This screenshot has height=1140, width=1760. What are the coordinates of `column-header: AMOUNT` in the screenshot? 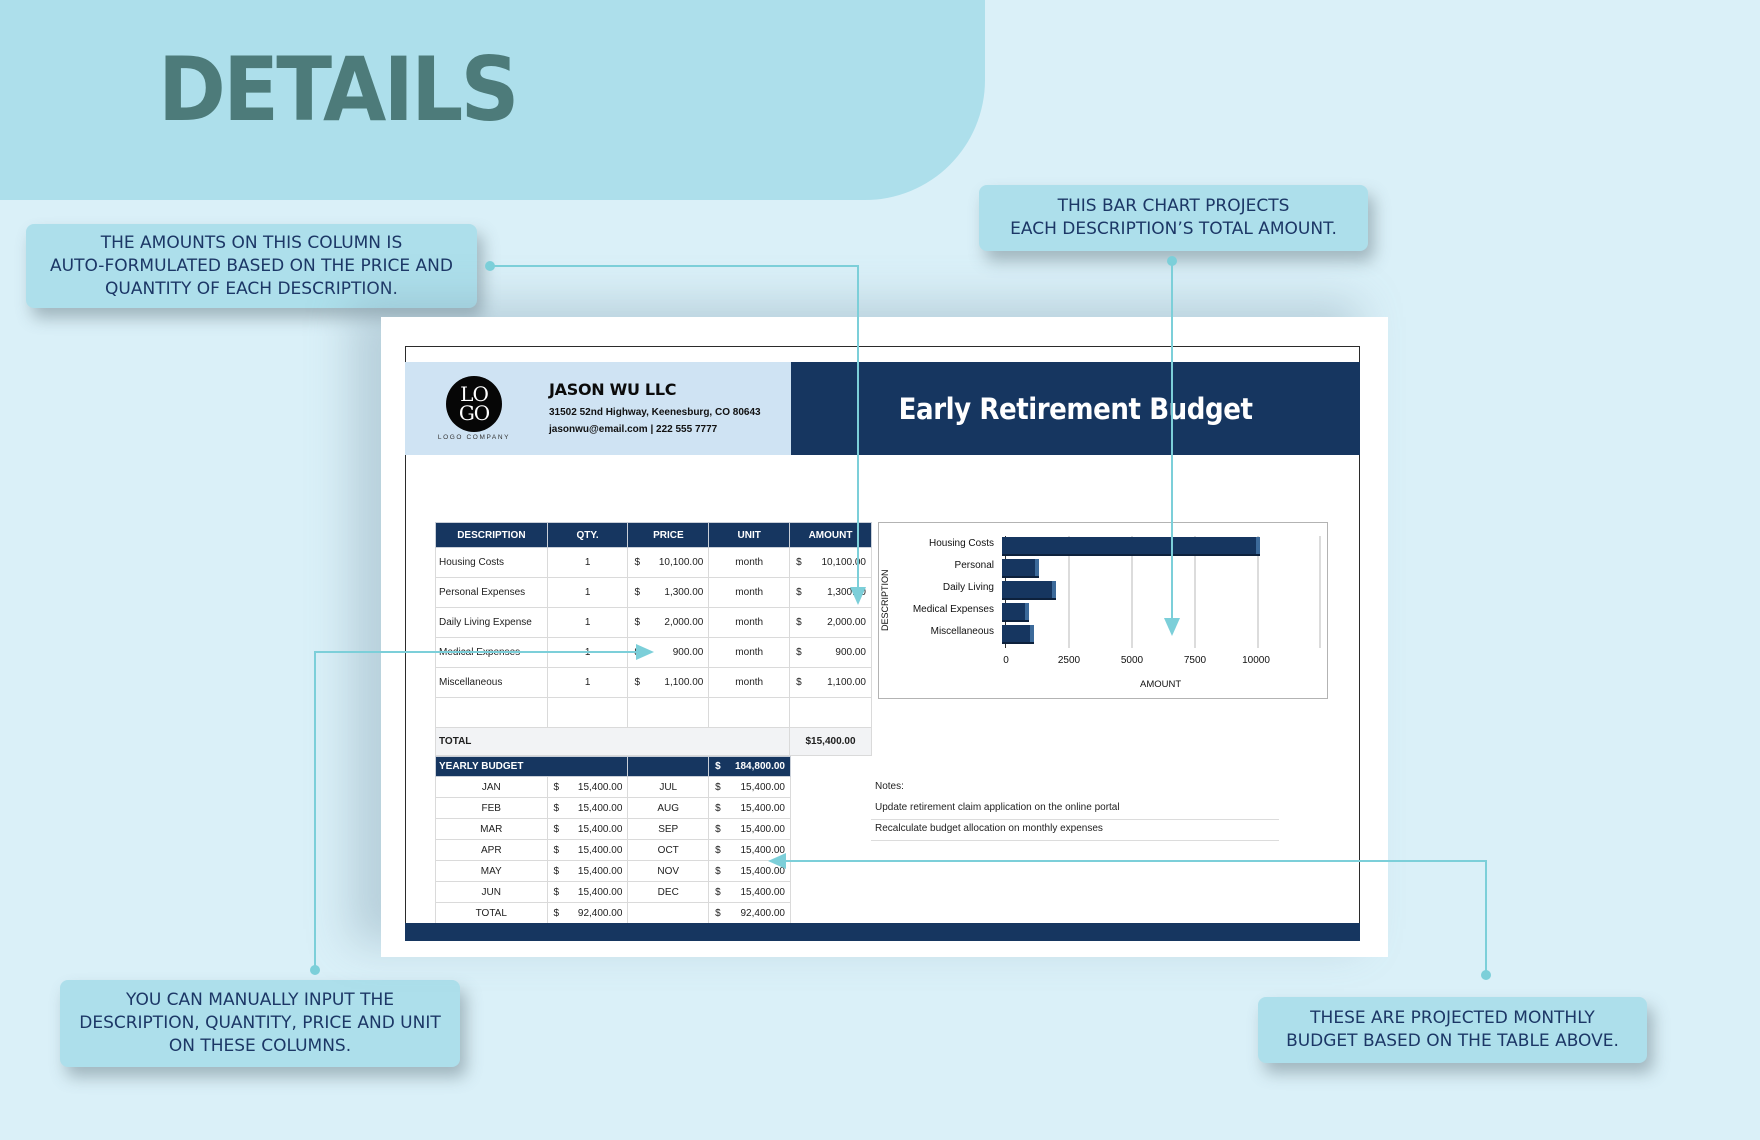 It's located at (830, 535).